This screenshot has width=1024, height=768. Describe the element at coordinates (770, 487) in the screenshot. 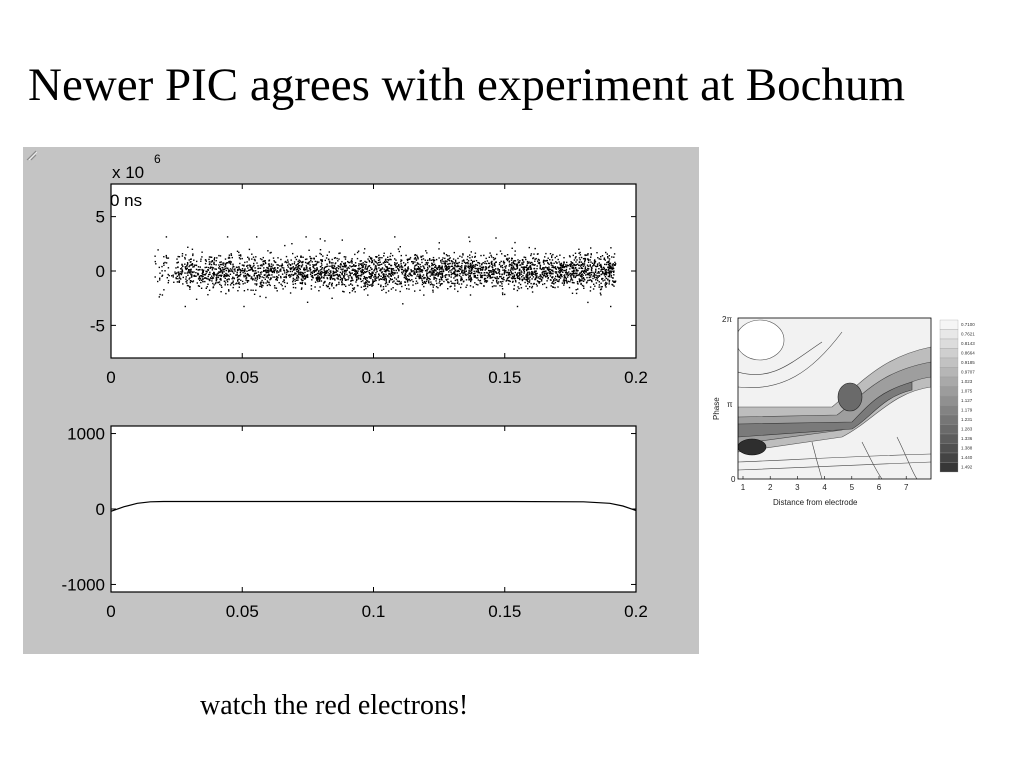

I see `contour-x-tick-label: 2` at that location.